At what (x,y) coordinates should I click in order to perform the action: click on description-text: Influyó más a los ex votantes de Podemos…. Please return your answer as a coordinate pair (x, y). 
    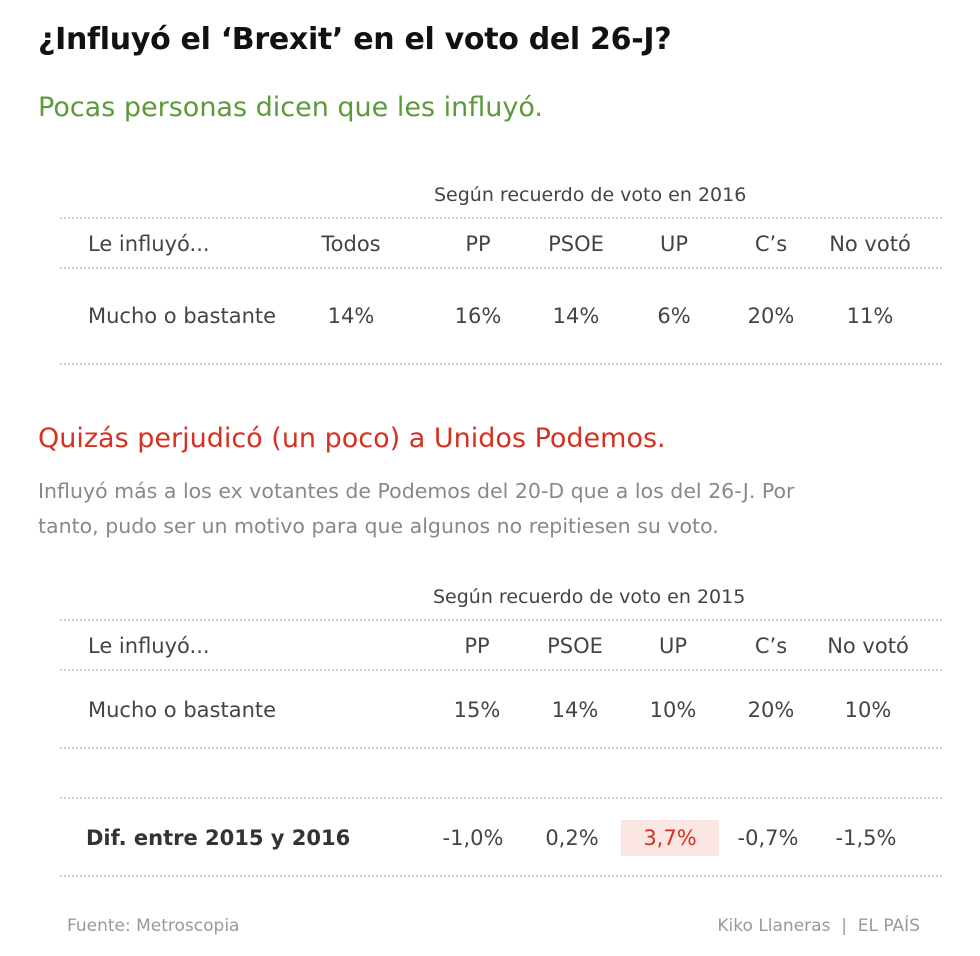
    Looking at the image, I should click on (416, 508).